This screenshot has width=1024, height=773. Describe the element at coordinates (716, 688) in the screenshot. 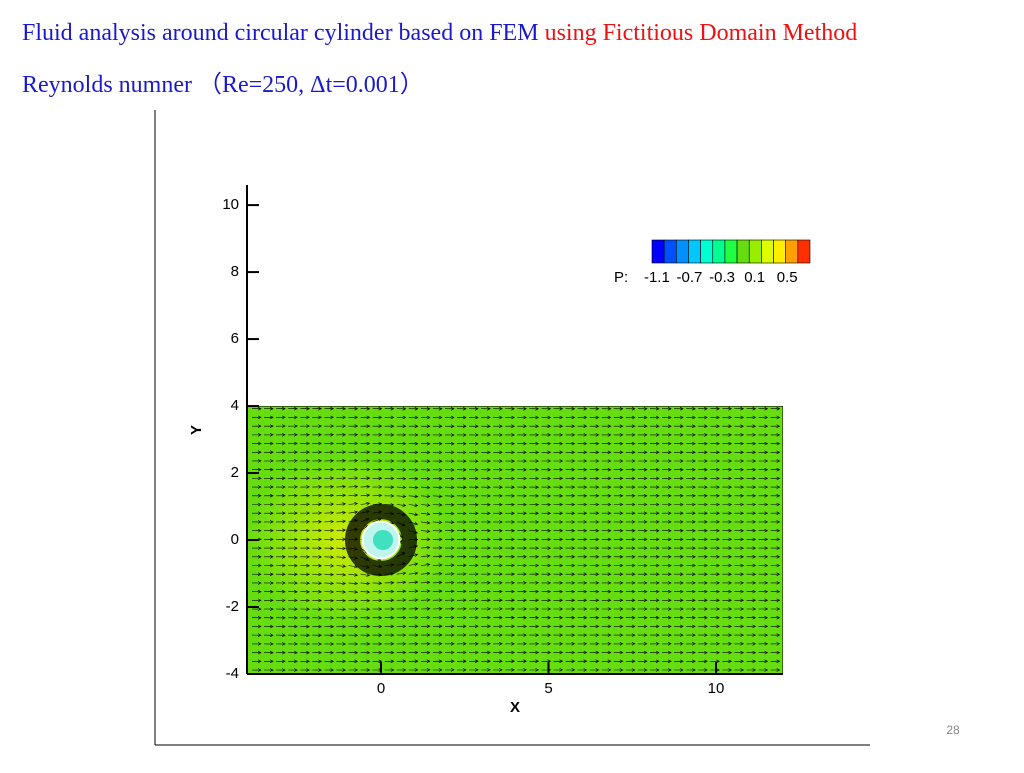

I see `x-tick-label: 10` at that location.